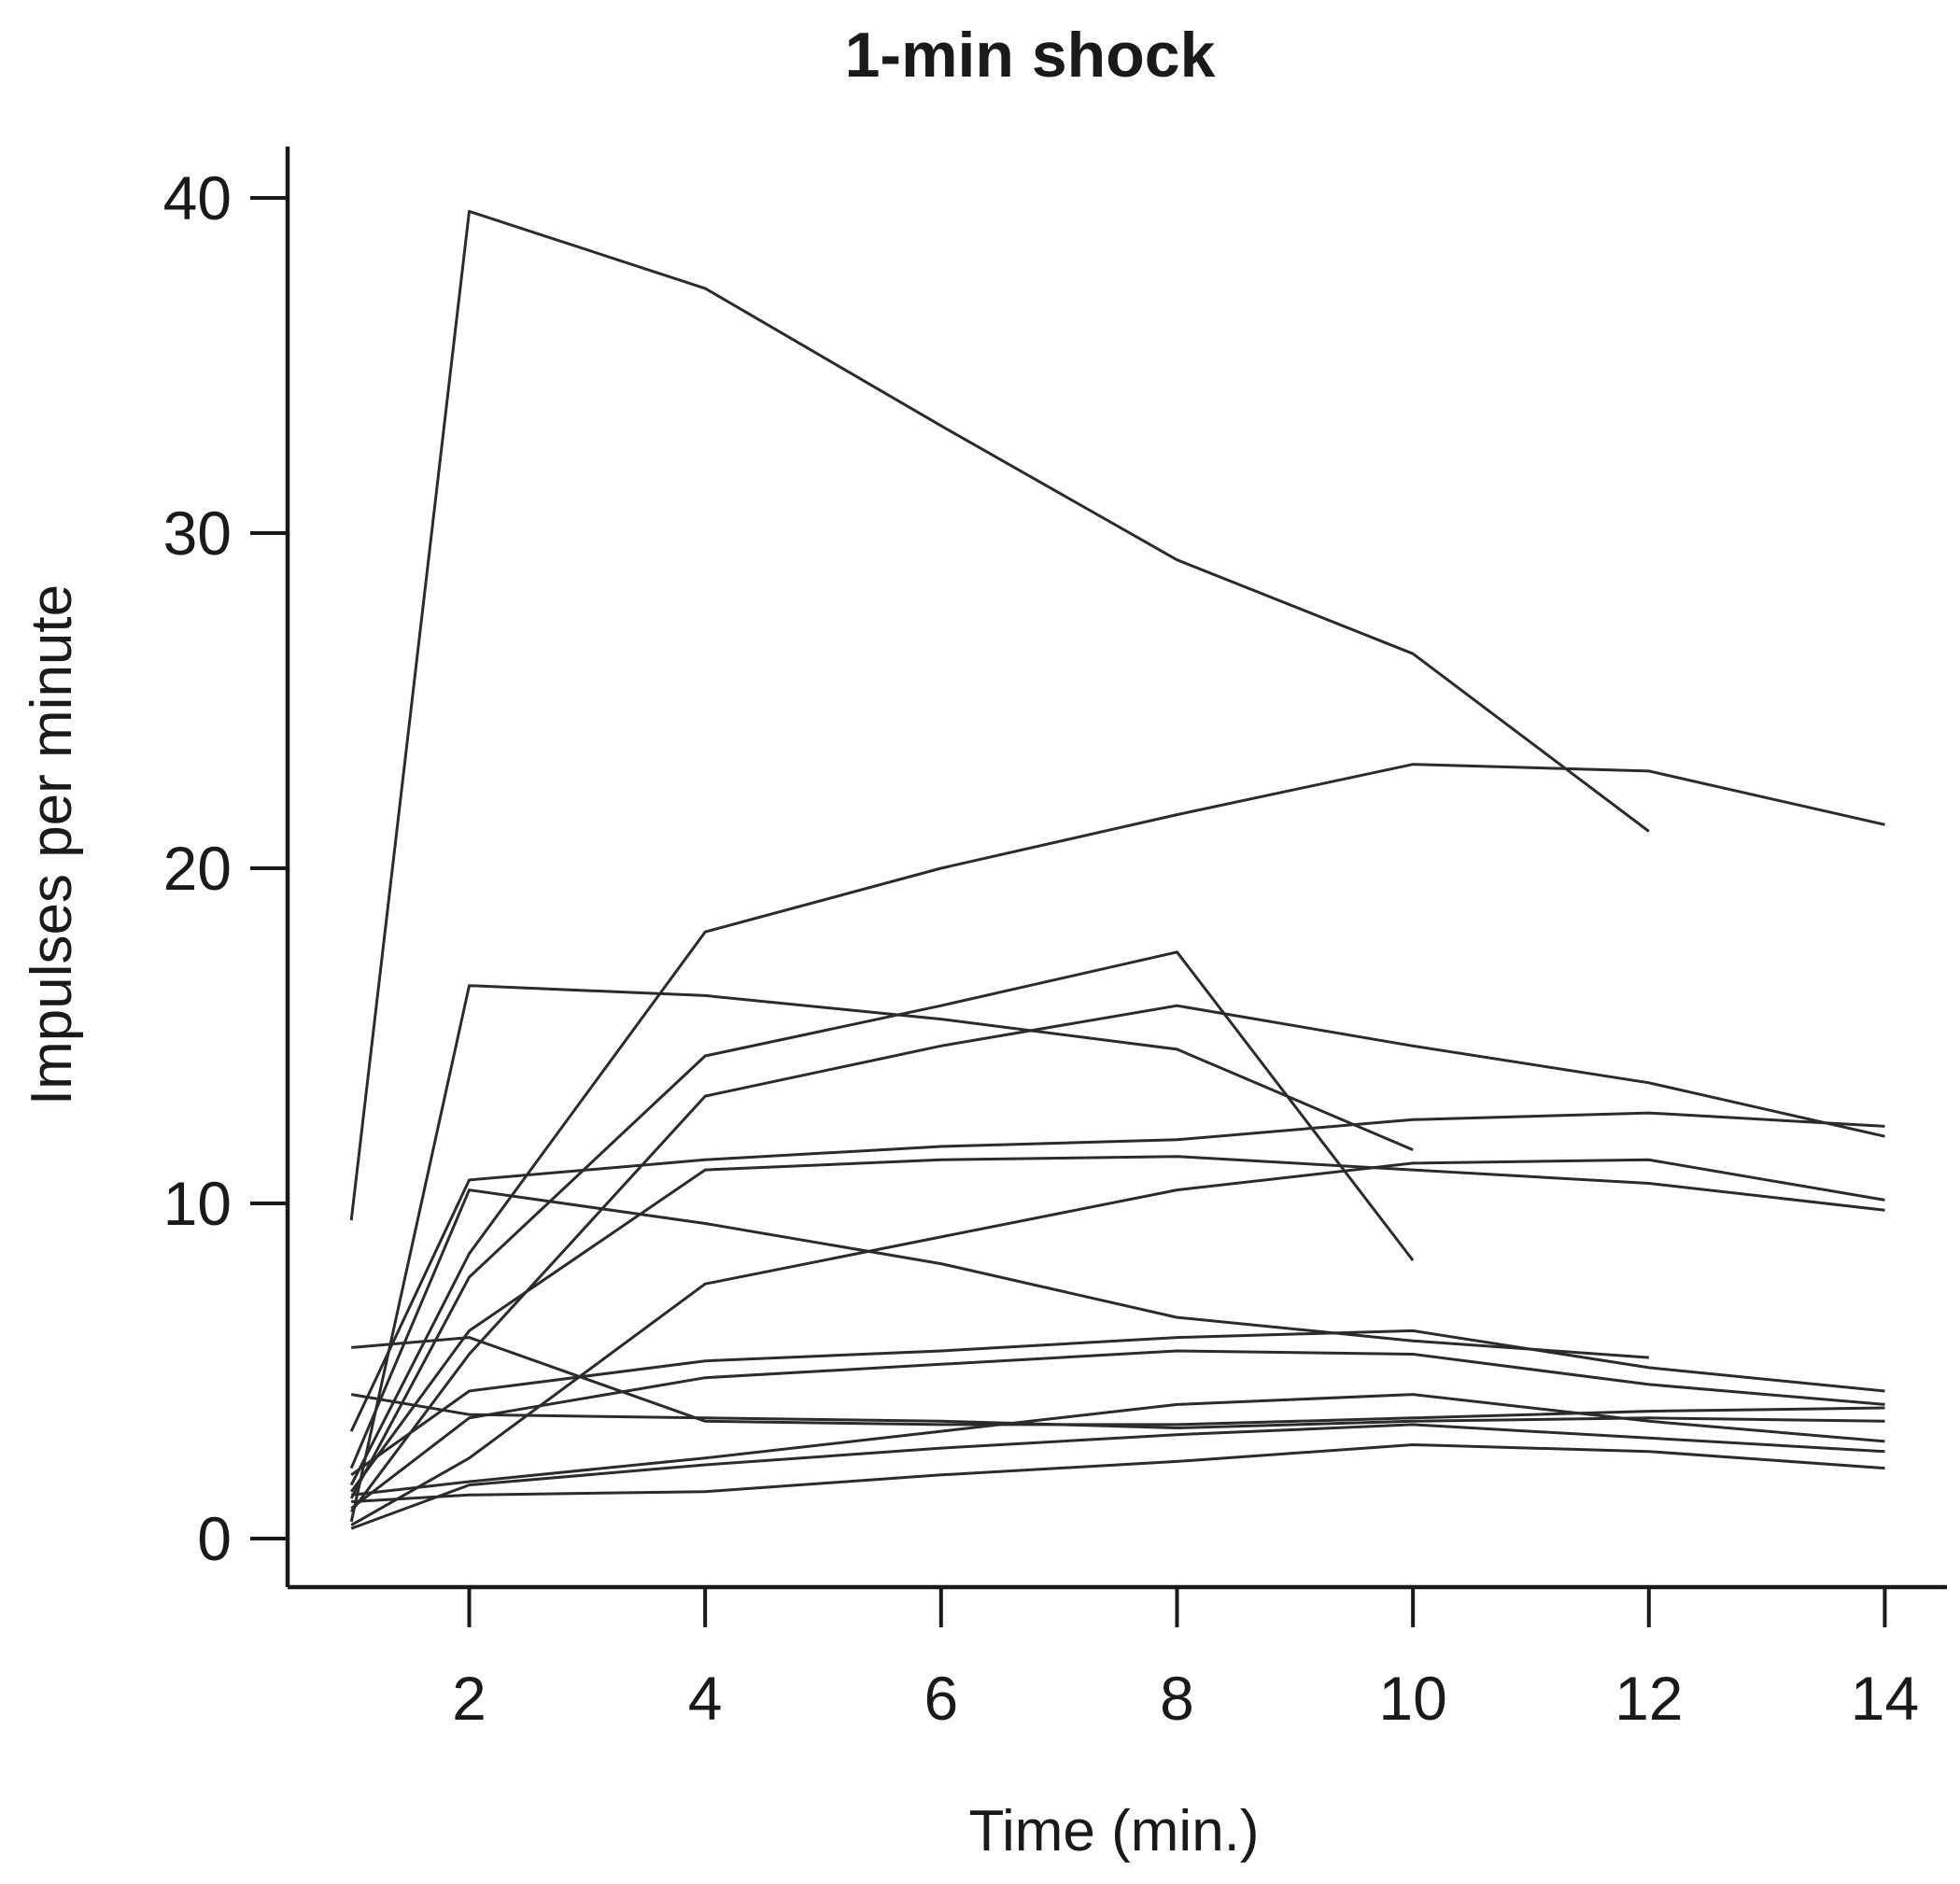 The height and width of the screenshot is (1884, 1960). What do you see at coordinates (1177, 1699) in the screenshot?
I see `x-tick-label: 8` at bounding box center [1177, 1699].